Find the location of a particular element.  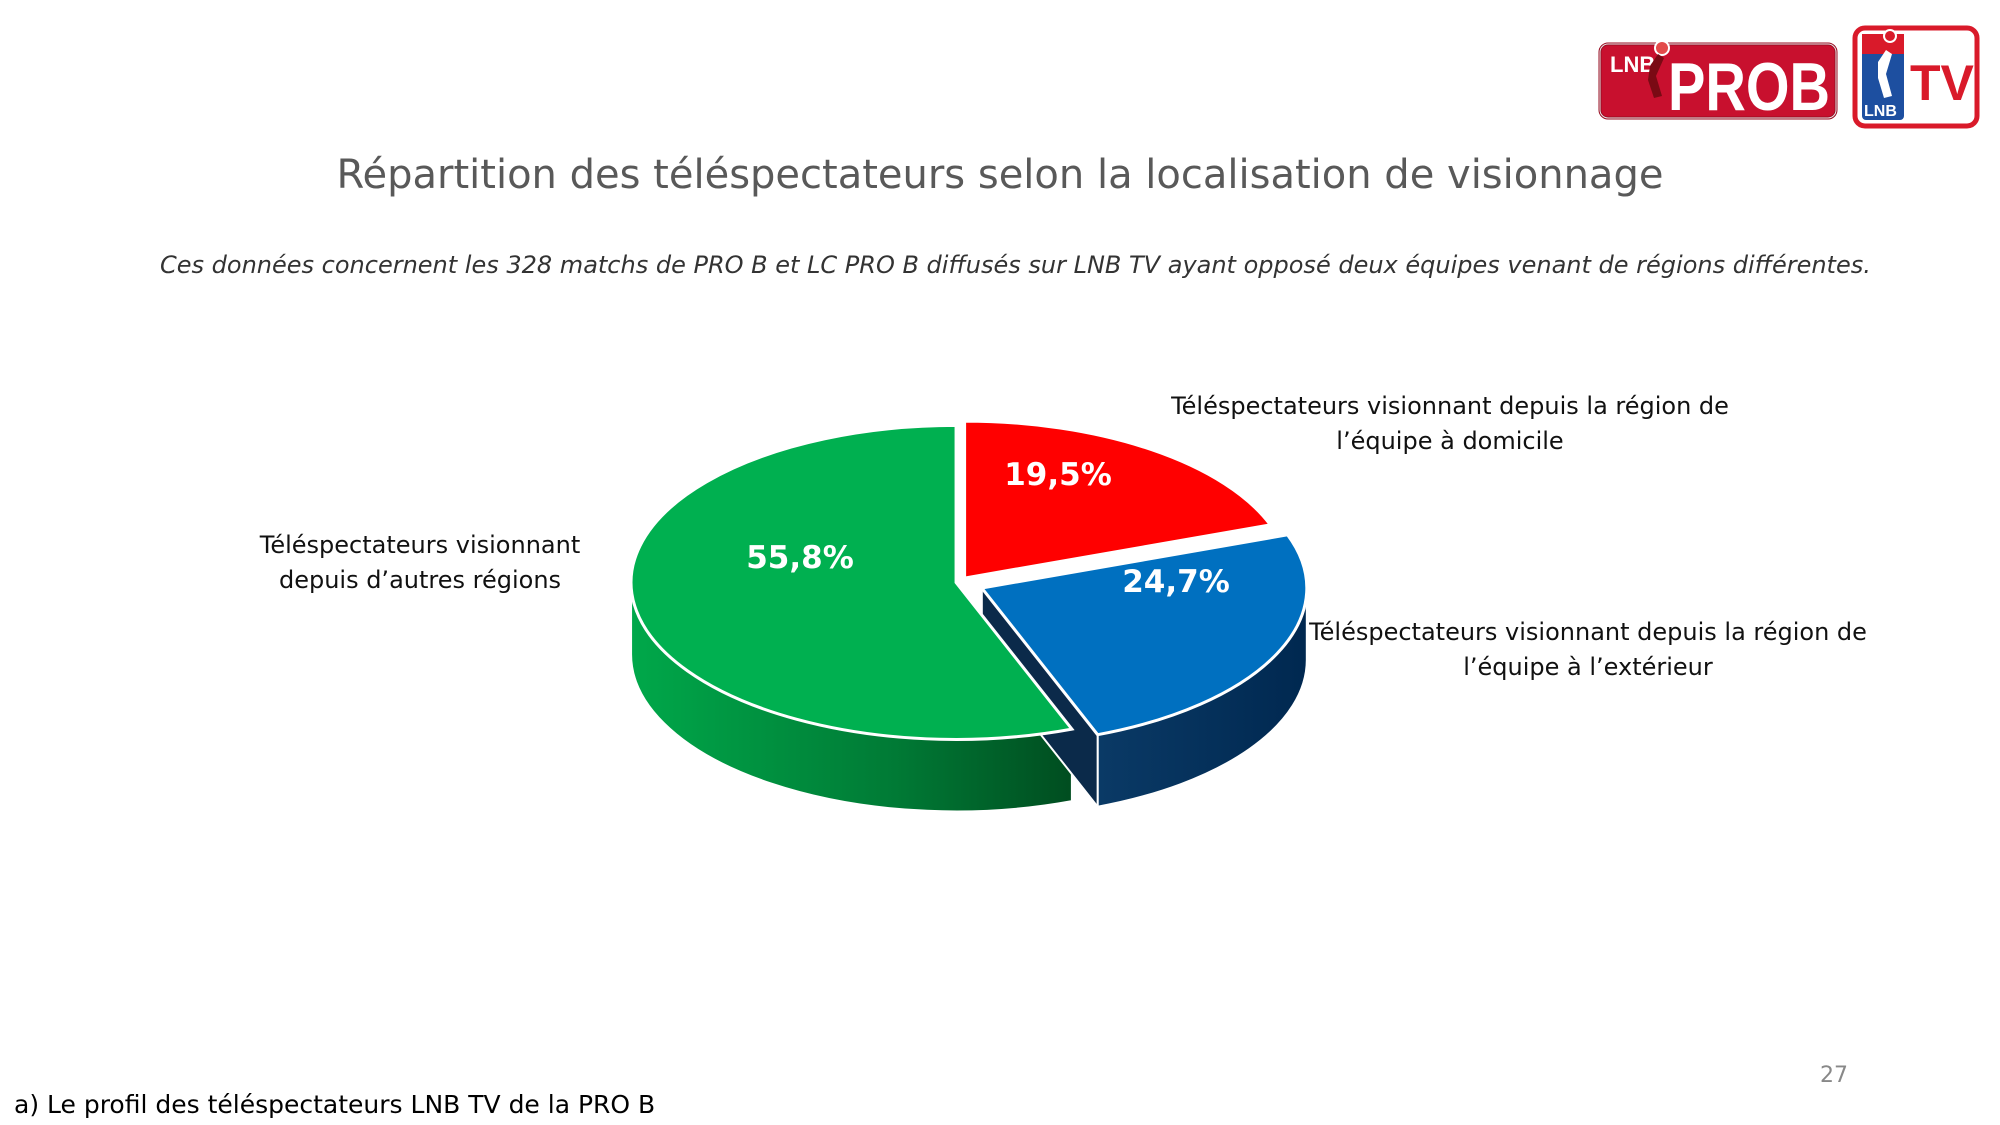

slice-value-label-1: 19,5% is located at coordinates (1058, 475).